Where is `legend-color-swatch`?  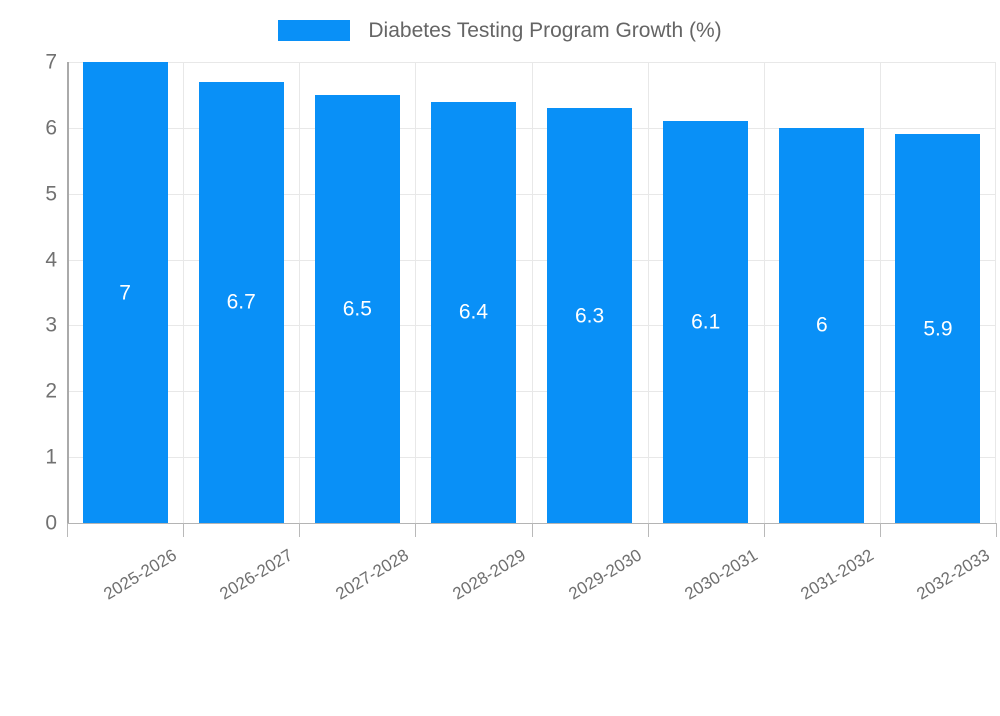 legend-color-swatch is located at coordinates (314, 30).